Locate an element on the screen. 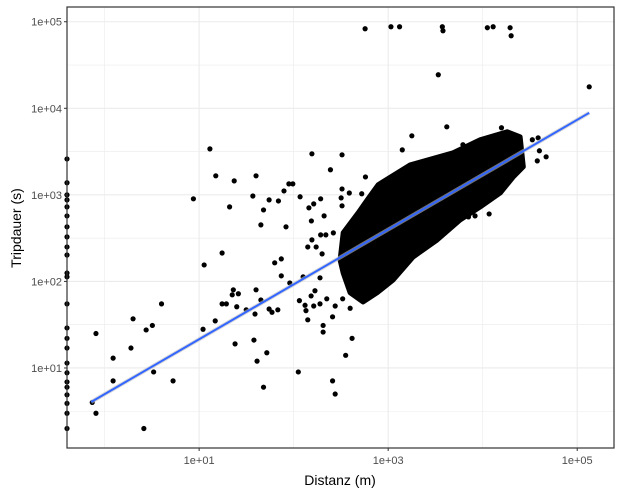  x-tick-label: 1e+05 is located at coordinates (577, 461).